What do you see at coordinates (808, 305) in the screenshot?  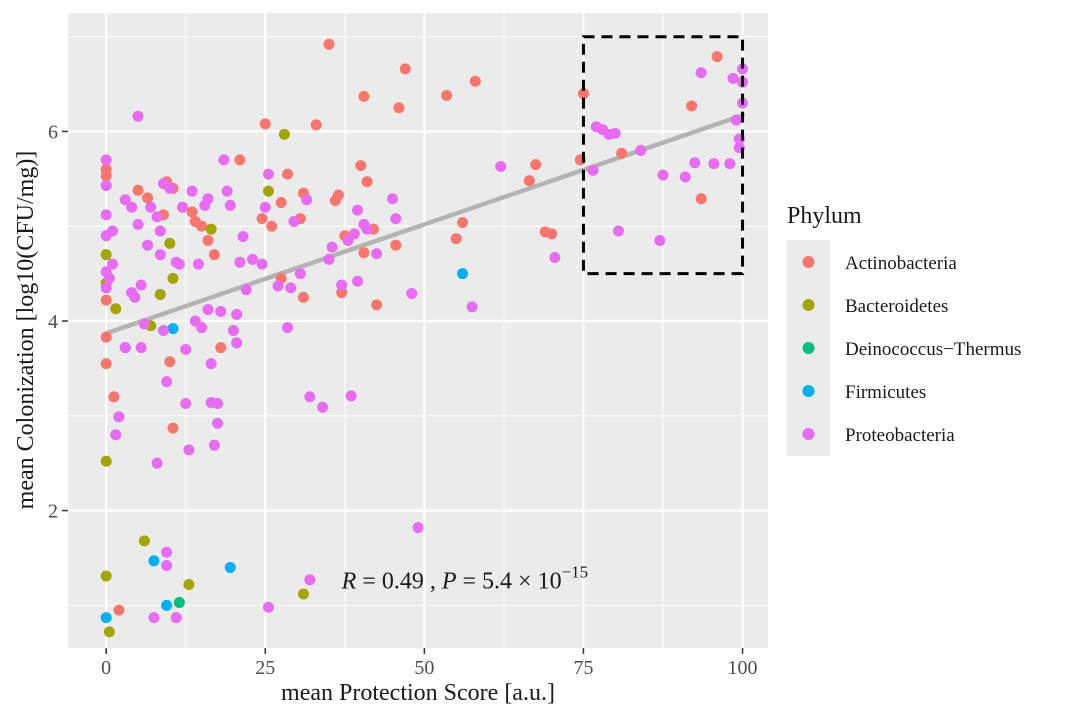 I see `legend-key-bacteroidetes` at bounding box center [808, 305].